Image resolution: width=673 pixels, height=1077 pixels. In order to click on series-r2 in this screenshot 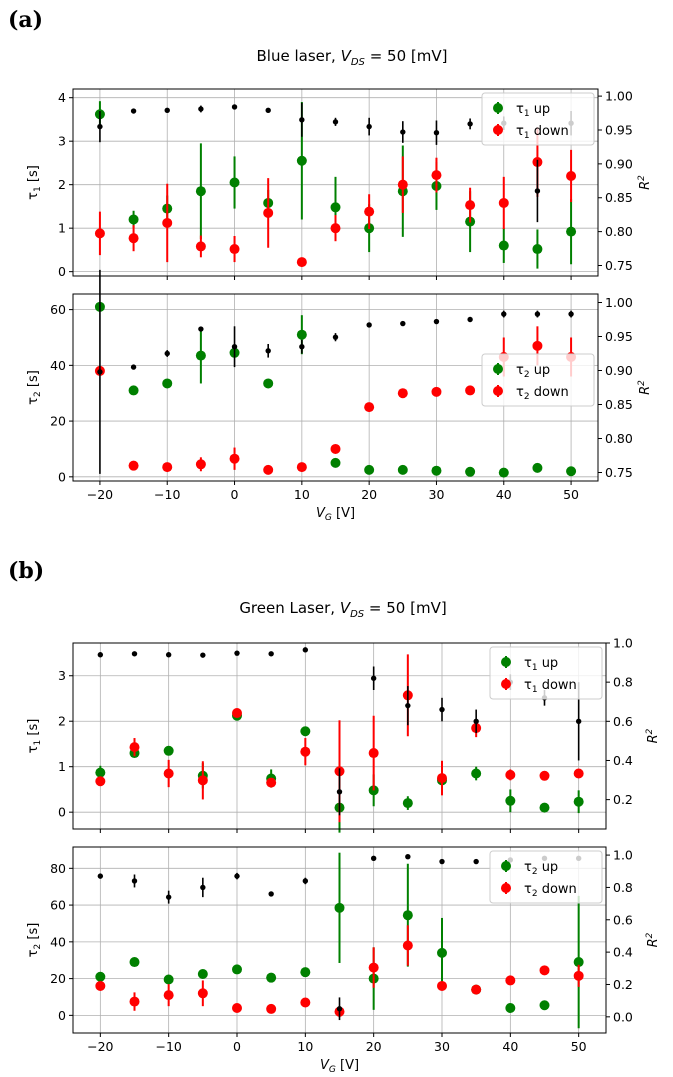, I will do `click(335, 371)`.